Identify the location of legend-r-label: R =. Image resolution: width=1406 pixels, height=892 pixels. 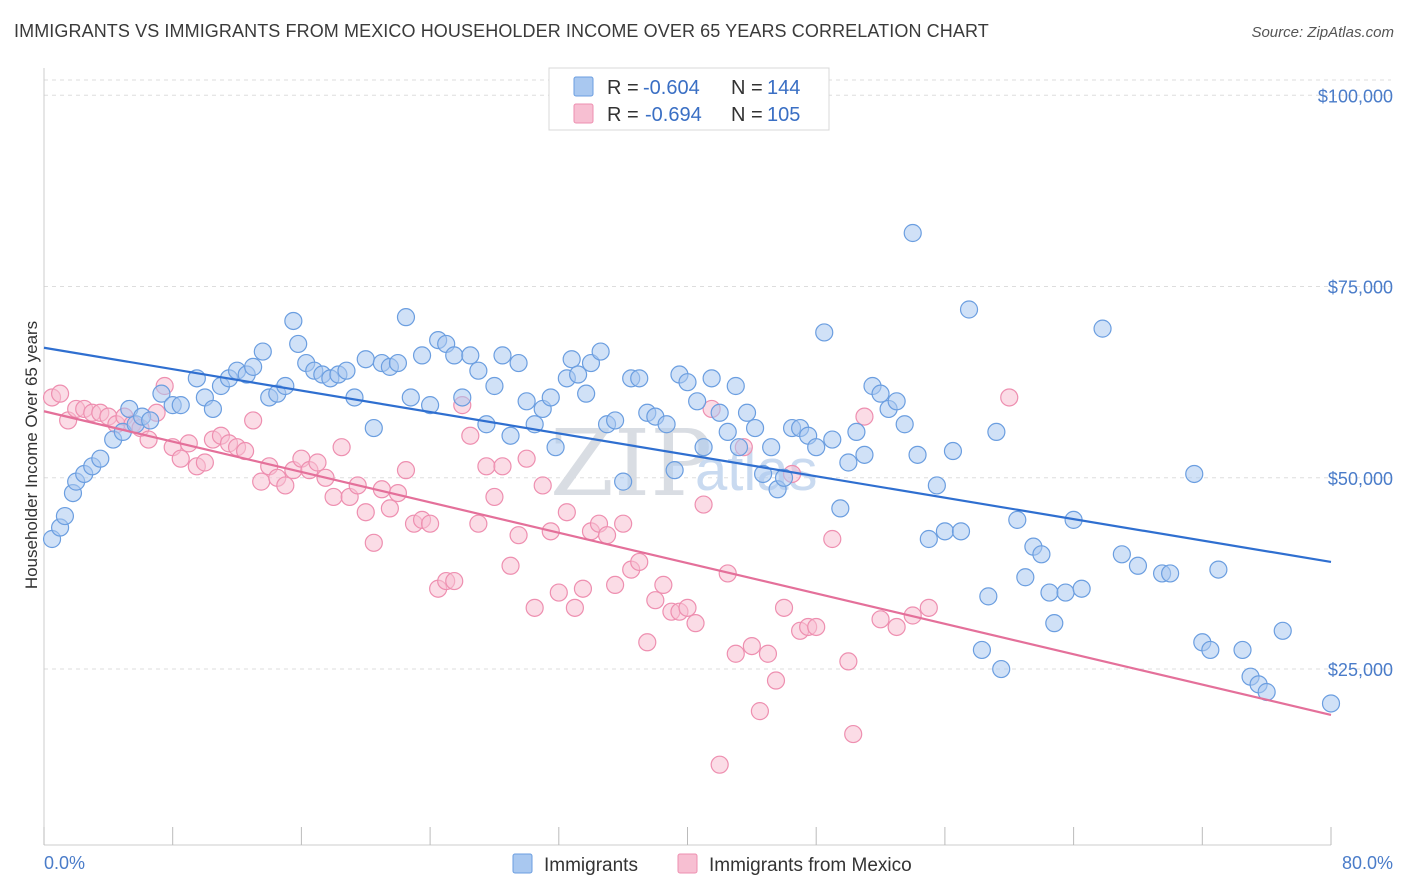
(623, 115).